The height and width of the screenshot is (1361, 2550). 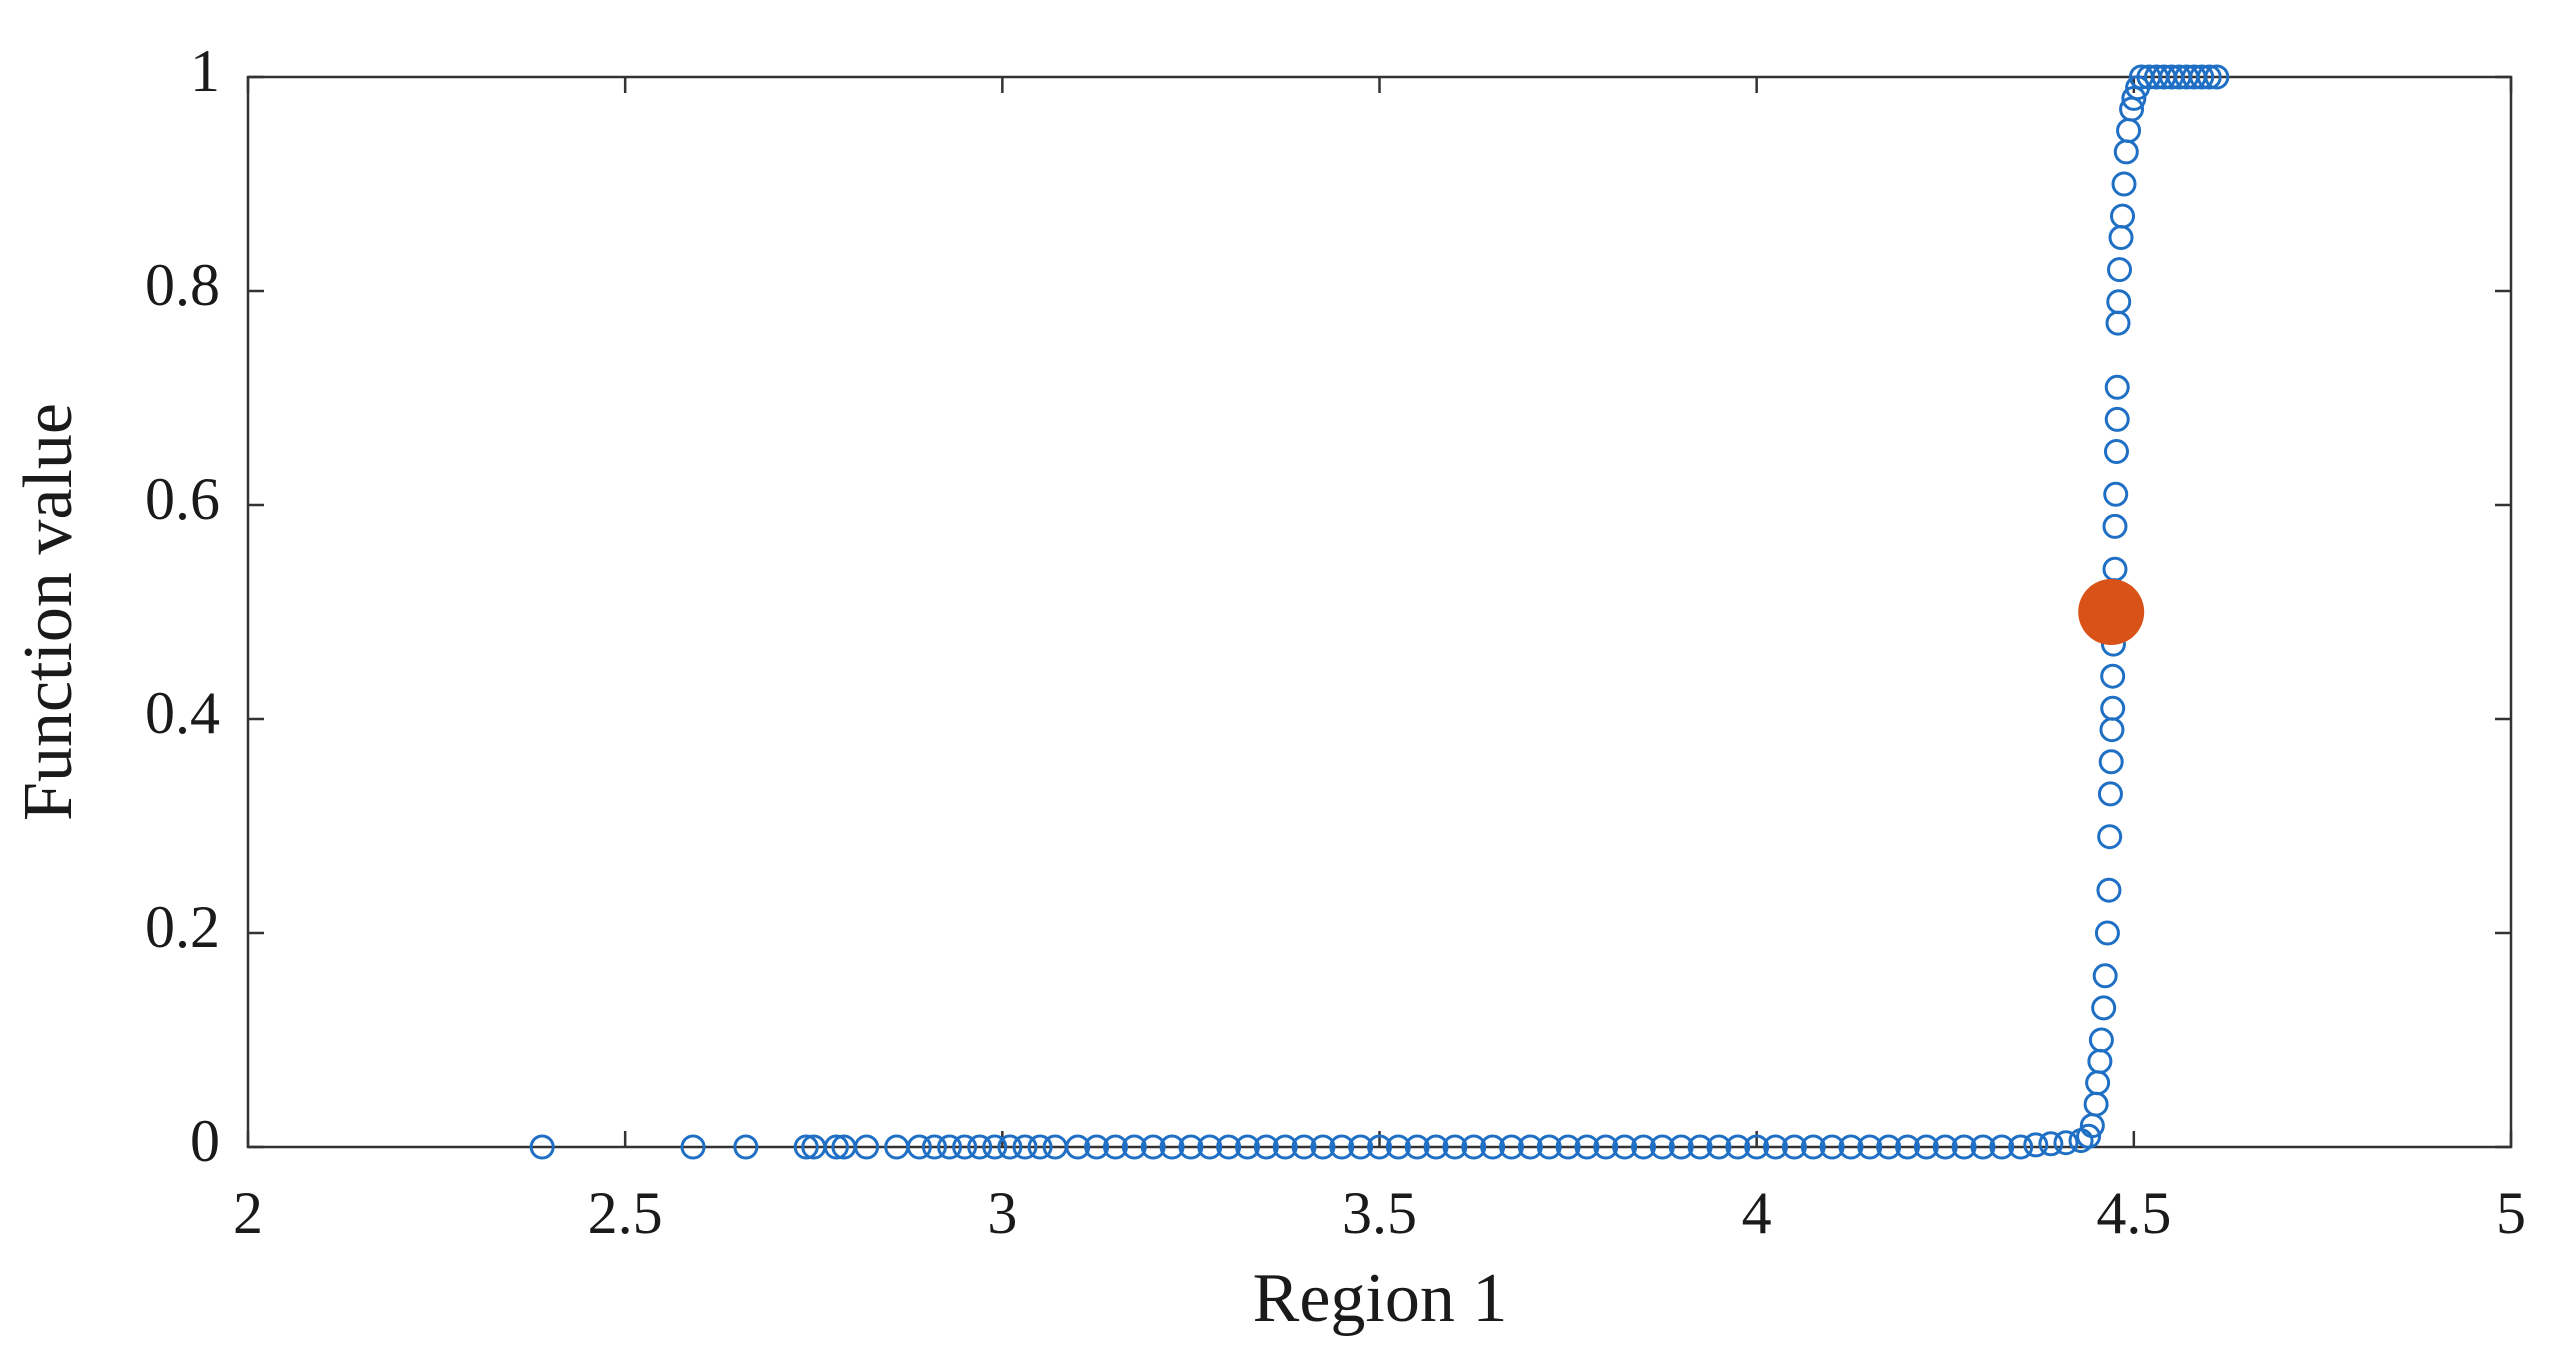 I want to click on y-tick-label: 0.6, so click(x=182, y=499).